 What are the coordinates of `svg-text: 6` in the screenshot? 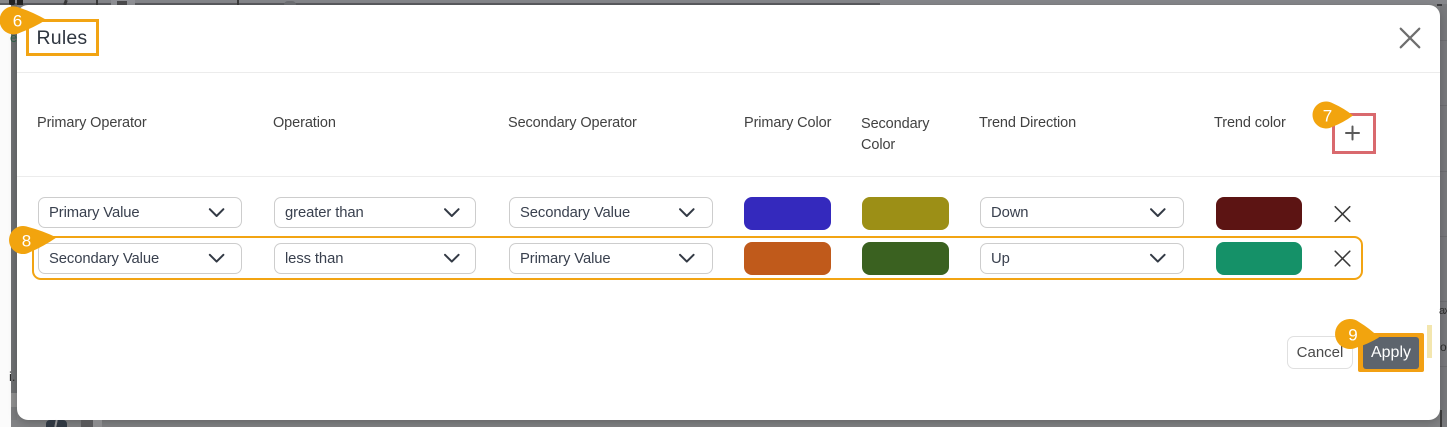 It's located at (17, 21).